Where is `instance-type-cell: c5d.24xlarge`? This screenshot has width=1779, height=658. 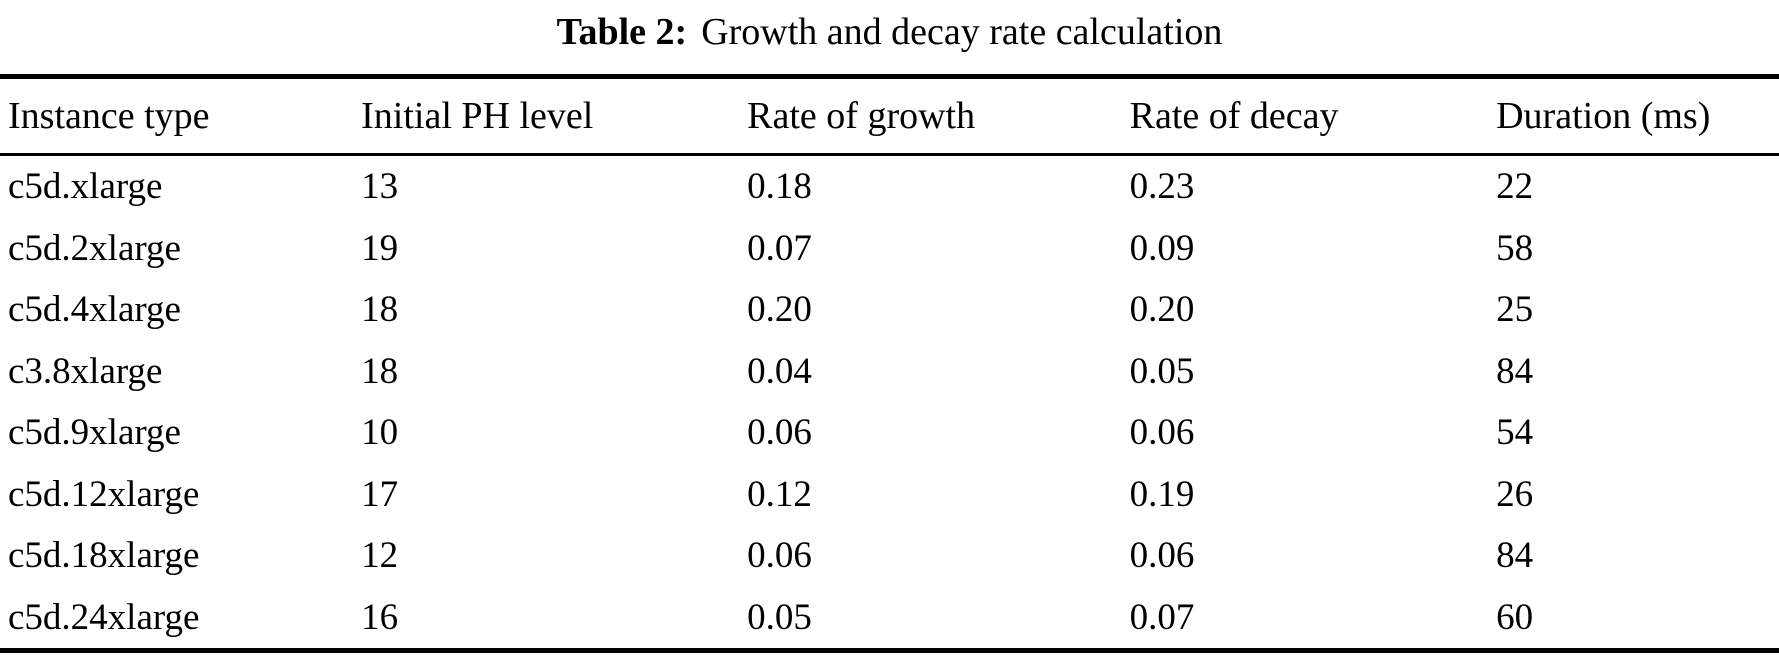 instance-type-cell: c5d.24xlarge is located at coordinates (181, 619).